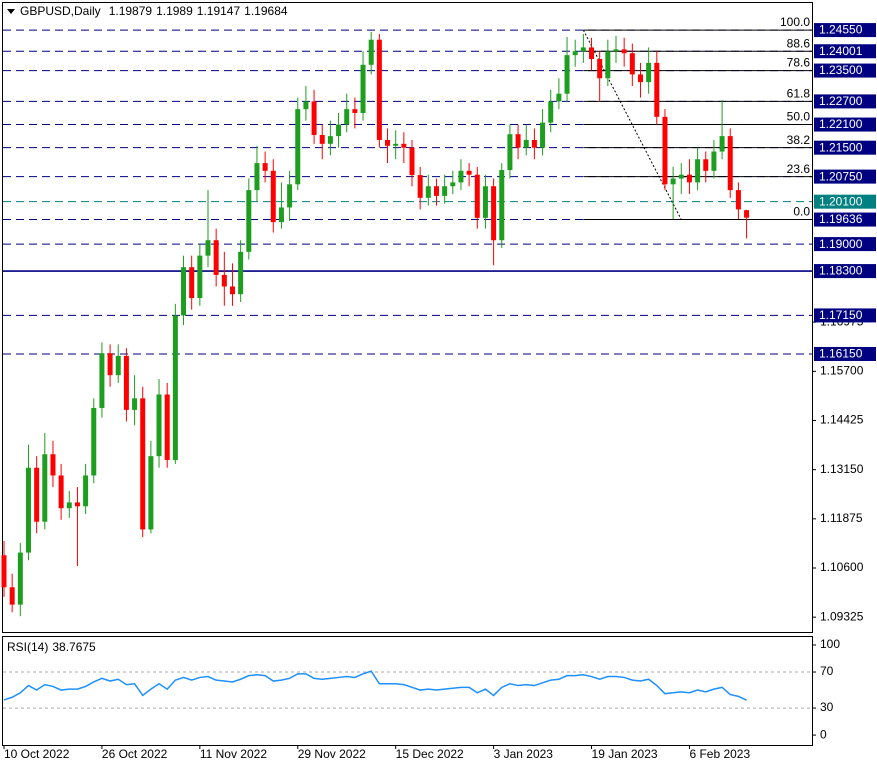 Image resolution: width=877 pixels, height=767 pixels. Describe the element at coordinates (135, 754) in the screenshot. I see `x-tick-label: 26 Oct 2022` at that location.